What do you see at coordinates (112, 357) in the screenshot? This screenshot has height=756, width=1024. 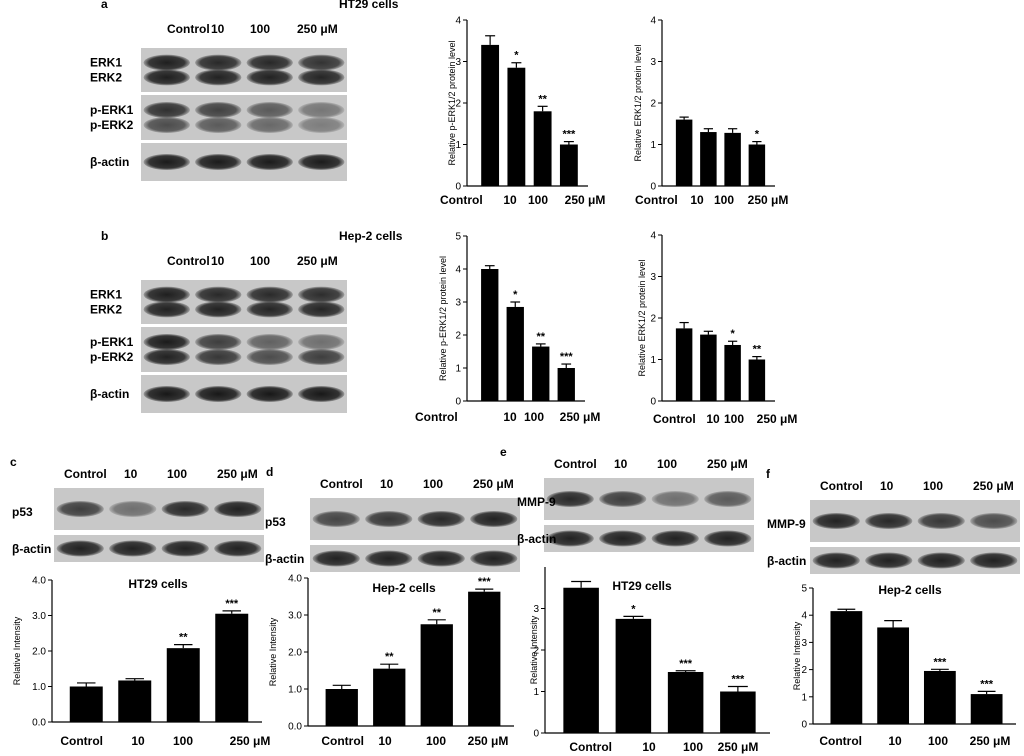 I see `protein-label: p-ERK2` at bounding box center [112, 357].